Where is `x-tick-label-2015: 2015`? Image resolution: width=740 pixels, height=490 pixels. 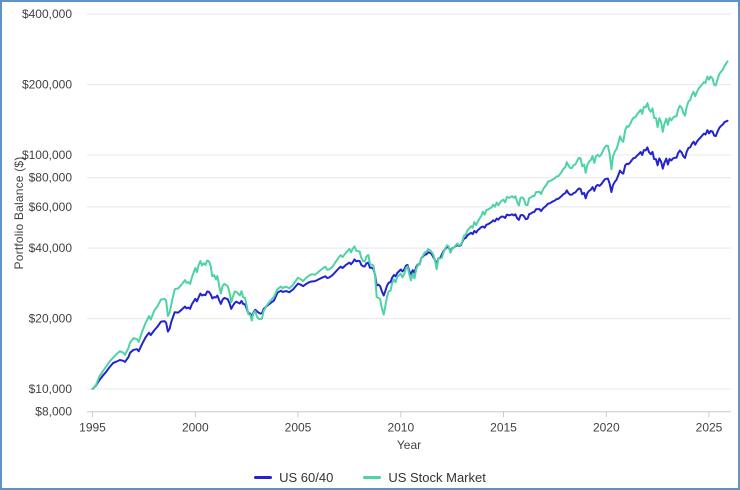 x-tick-label-2015: 2015 is located at coordinates (503, 428).